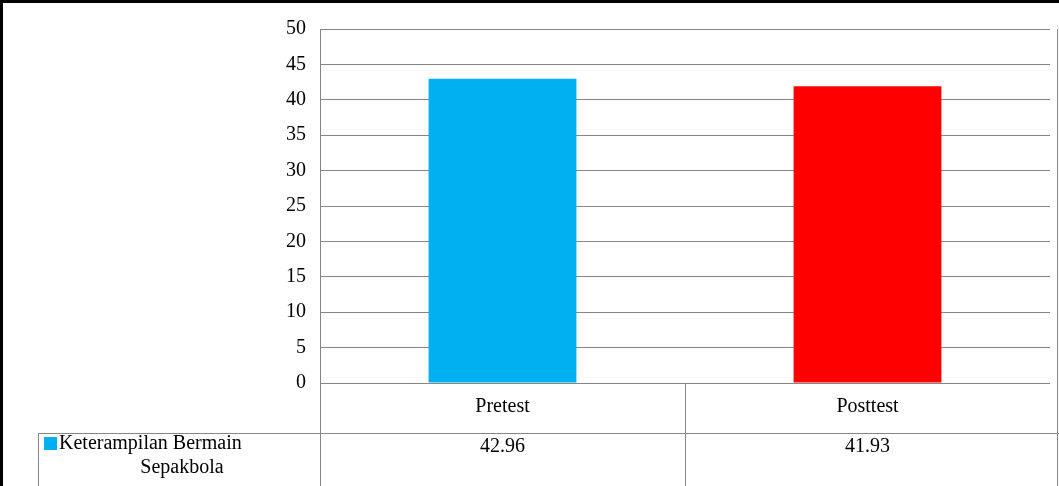  Describe the element at coordinates (296, 239) in the screenshot. I see `y-tick-label: 20` at that location.